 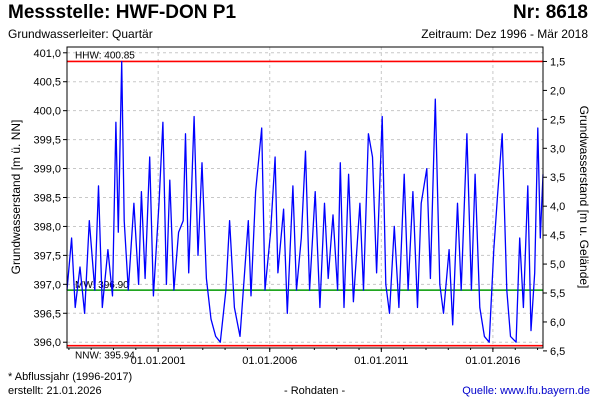 What do you see at coordinates (557, 91) in the screenshot?
I see `y2-tick-label: 2,0` at bounding box center [557, 91].